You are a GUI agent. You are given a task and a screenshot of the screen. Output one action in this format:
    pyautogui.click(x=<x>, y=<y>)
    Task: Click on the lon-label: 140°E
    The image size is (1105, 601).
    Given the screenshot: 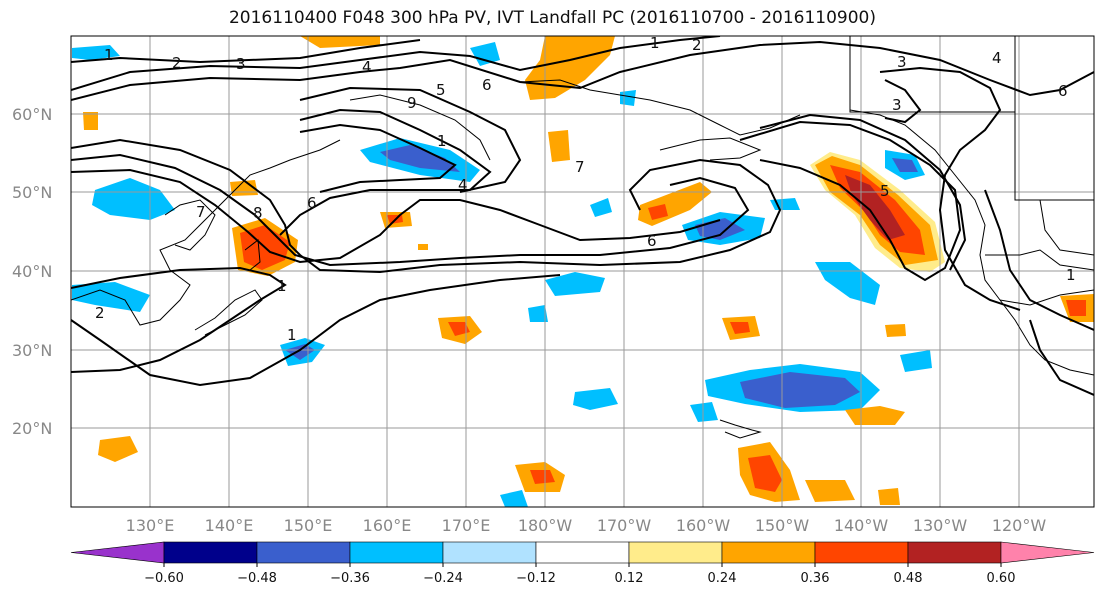 What is the action you would take?
    pyautogui.click(x=229, y=525)
    